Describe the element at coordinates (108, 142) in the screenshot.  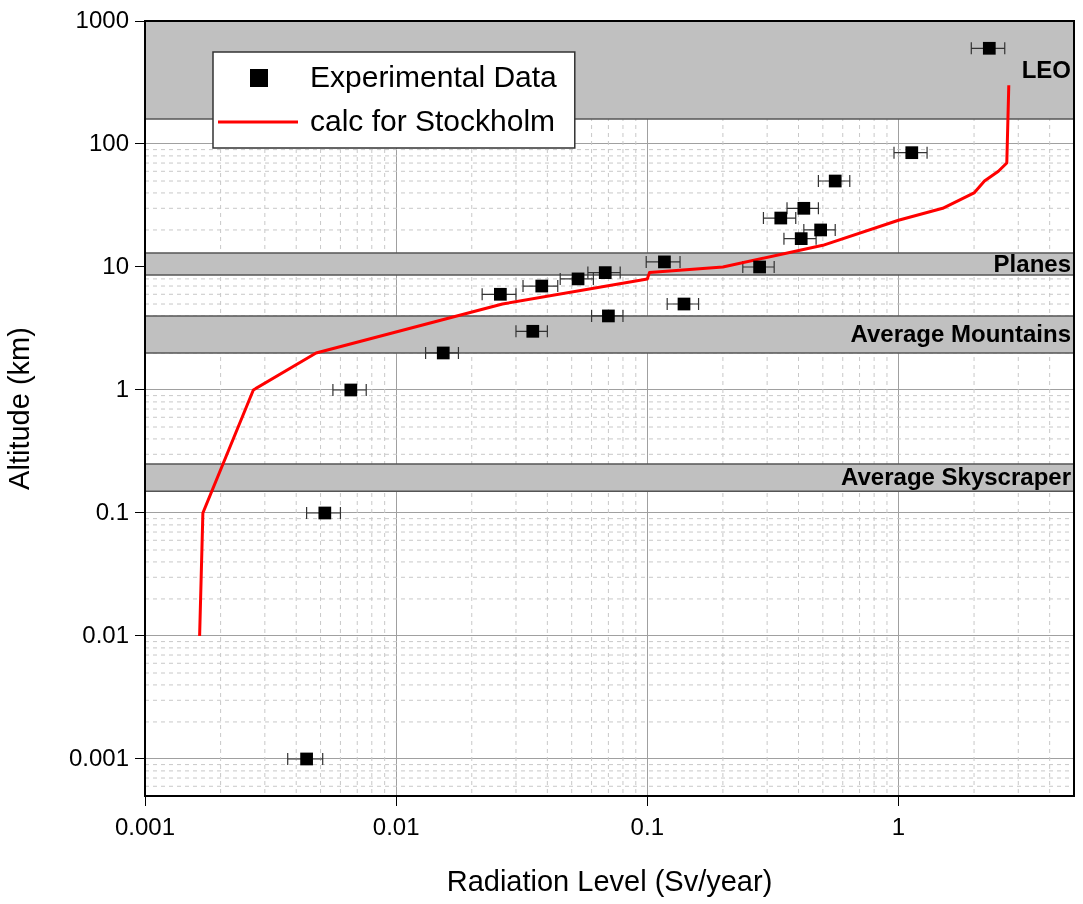
I see `y-tick-label: 100` at that location.